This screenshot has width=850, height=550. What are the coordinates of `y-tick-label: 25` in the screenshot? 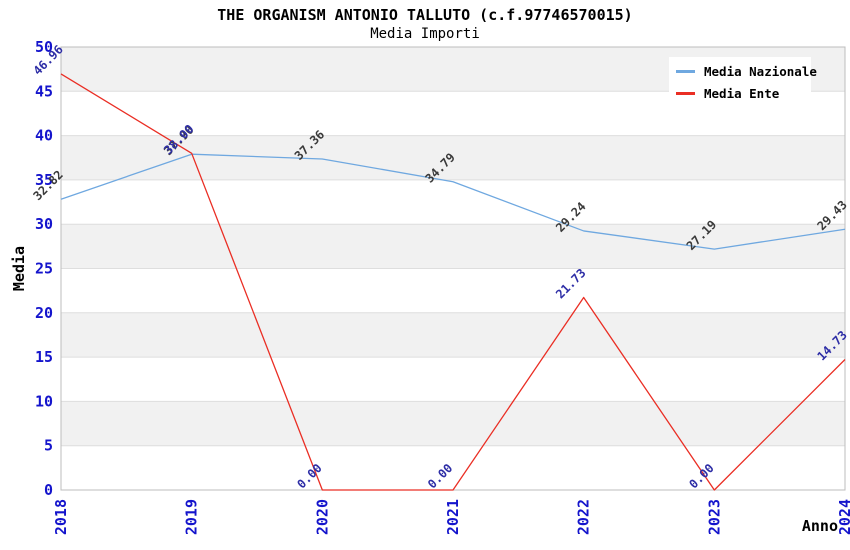 It's located at (44, 269).